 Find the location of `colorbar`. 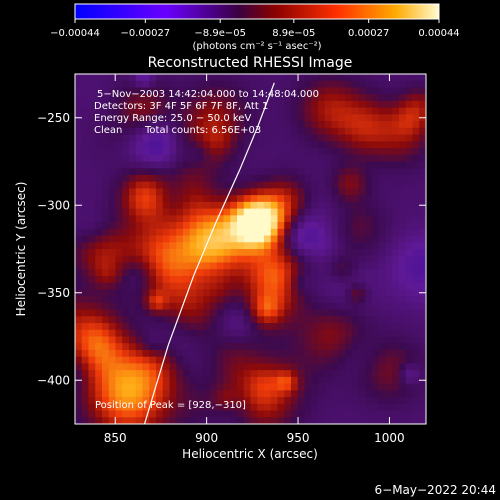

colorbar is located at coordinates (257, 11).